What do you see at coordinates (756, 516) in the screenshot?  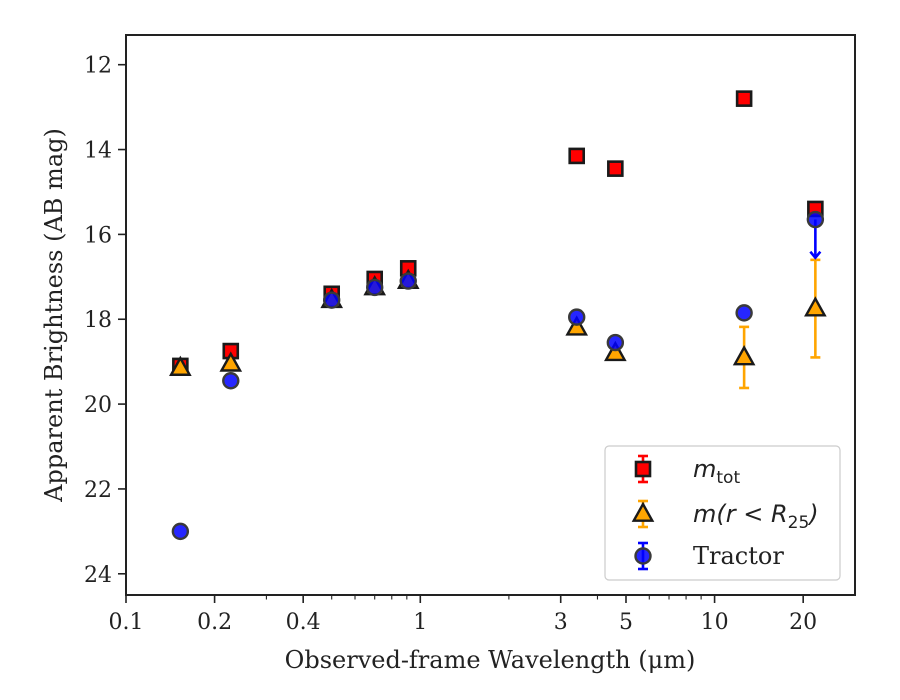 I see `legend-label-mr25: m(r < R25)` at bounding box center [756, 516].